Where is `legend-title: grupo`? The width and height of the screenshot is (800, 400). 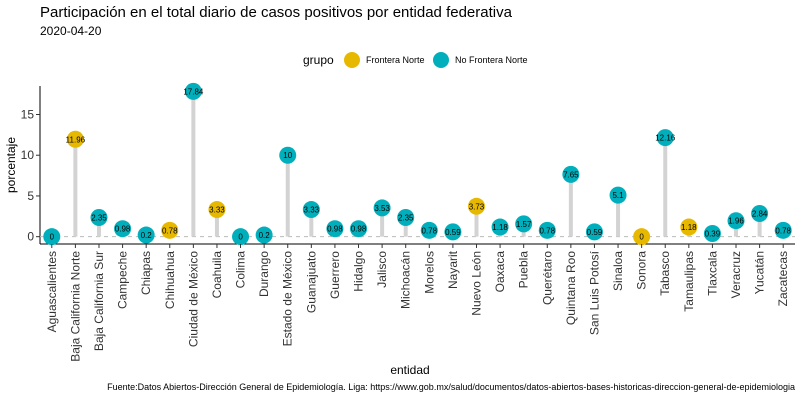
legend-title: grupo is located at coordinates (318, 60).